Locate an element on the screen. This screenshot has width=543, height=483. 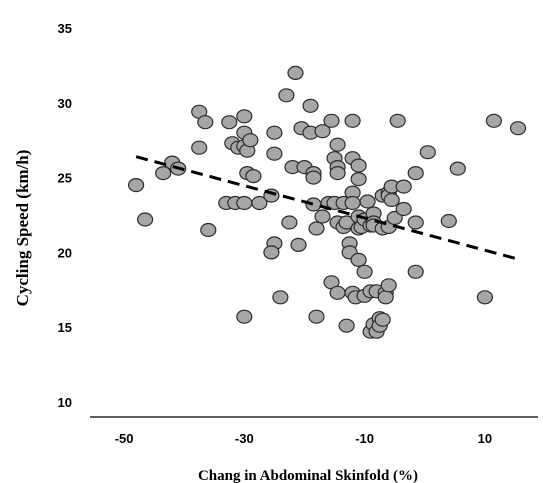
x-tick-label: -50 is located at coordinates (124, 438).